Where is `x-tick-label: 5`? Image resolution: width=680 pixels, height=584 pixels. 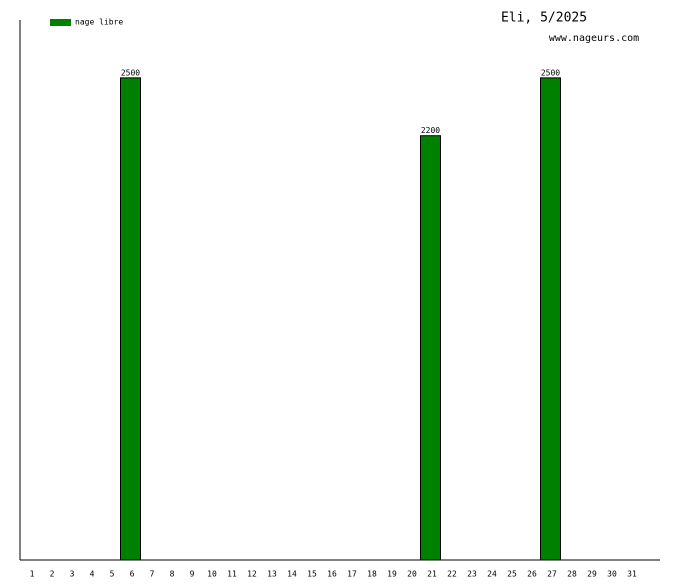
x-tick-label: 5 is located at coordinates (112, 574).